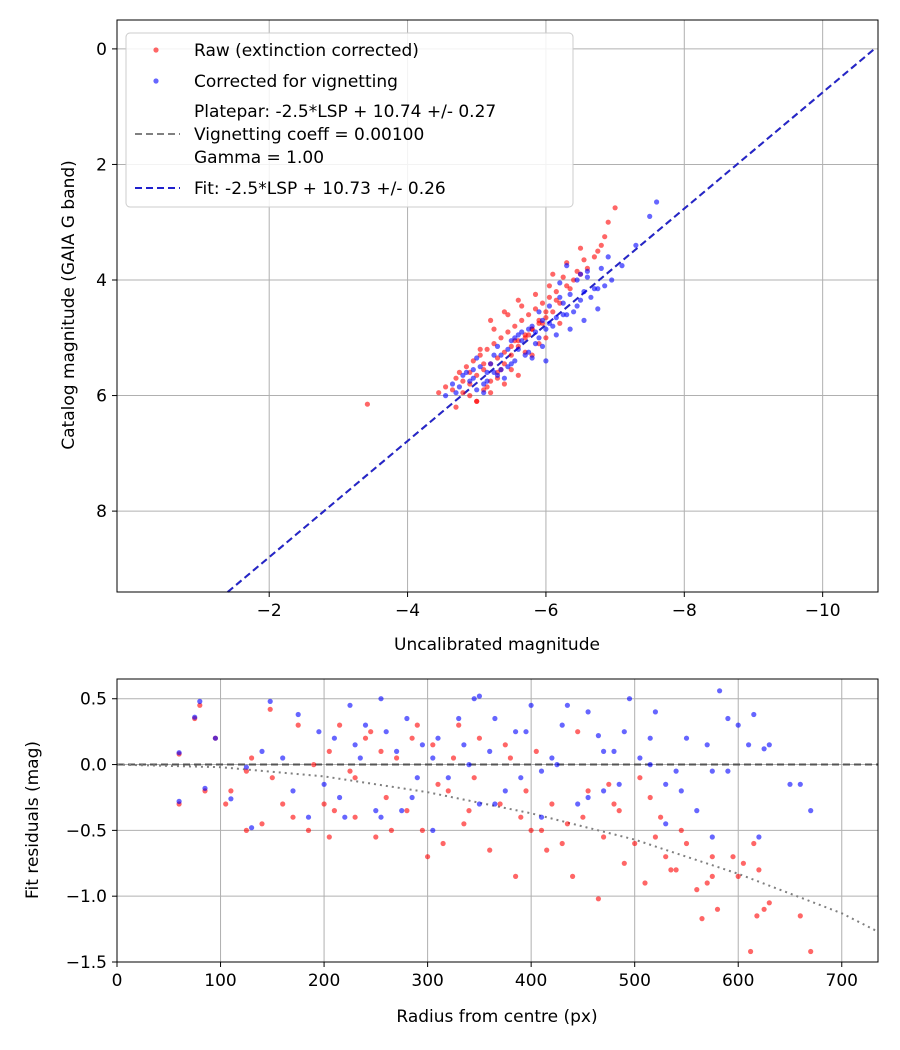 This screenshot has height=1050, width=900. I want to click on legend-raw-label: Raw (extinction corrected), so click(306, 51).